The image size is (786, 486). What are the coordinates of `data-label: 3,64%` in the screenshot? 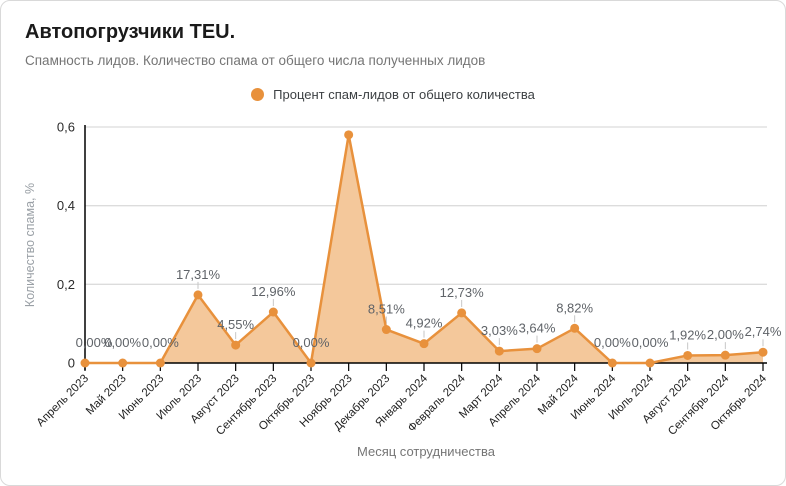 It's located at (537, 328).